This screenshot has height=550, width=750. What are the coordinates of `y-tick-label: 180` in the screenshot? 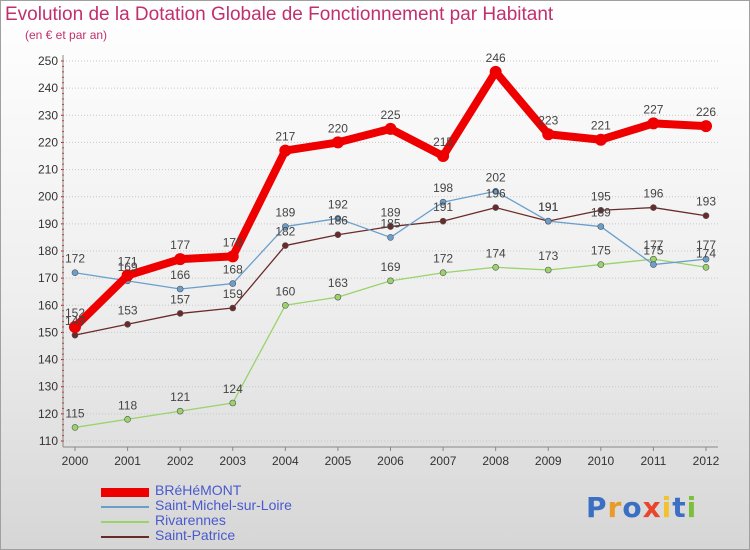 It's located at (48, 251).